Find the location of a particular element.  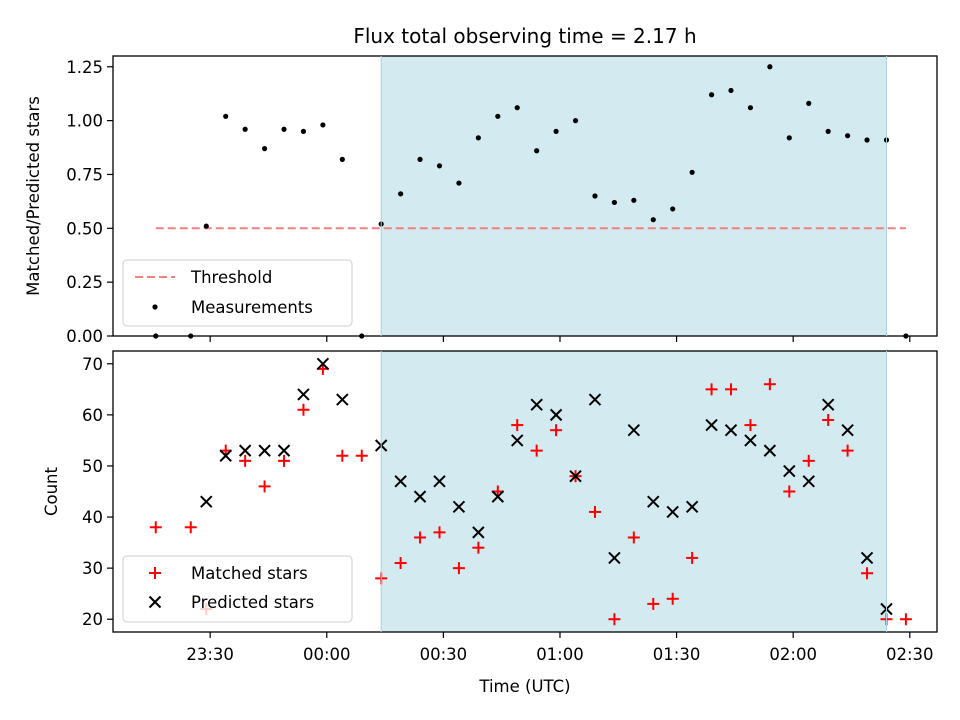

legend-measurements-swatch is located at coordinates (155, 307).